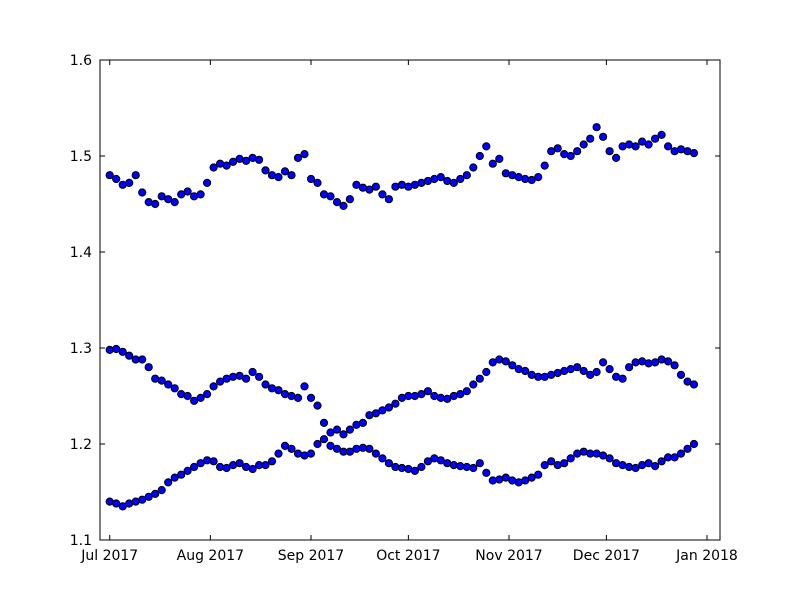 The height and width of the screenshot is (600, 800). What do you see at coordinates (706, 556) in the screenshot?
I see `x-tick-label: Jan 2018` at bounding box center [706, 556].